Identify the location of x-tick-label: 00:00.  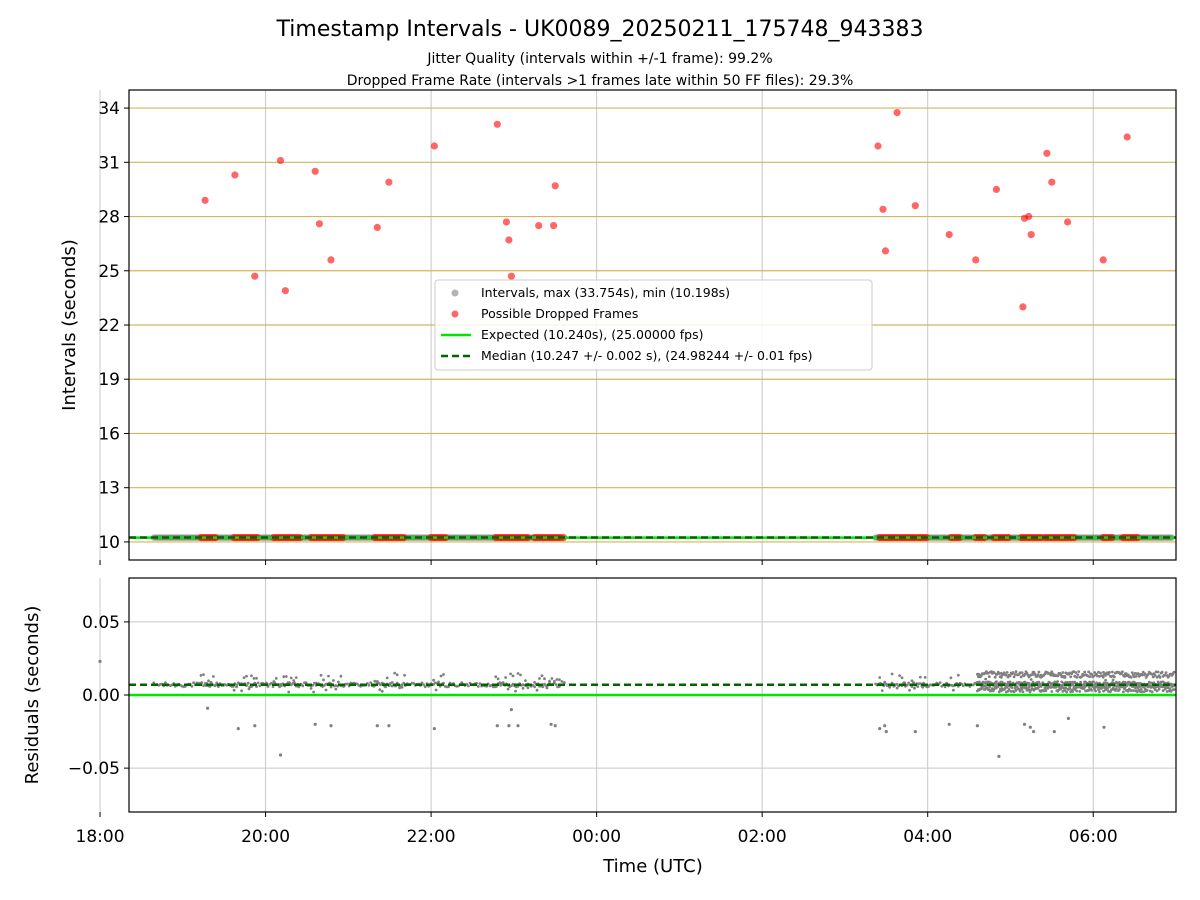
(596, 837).